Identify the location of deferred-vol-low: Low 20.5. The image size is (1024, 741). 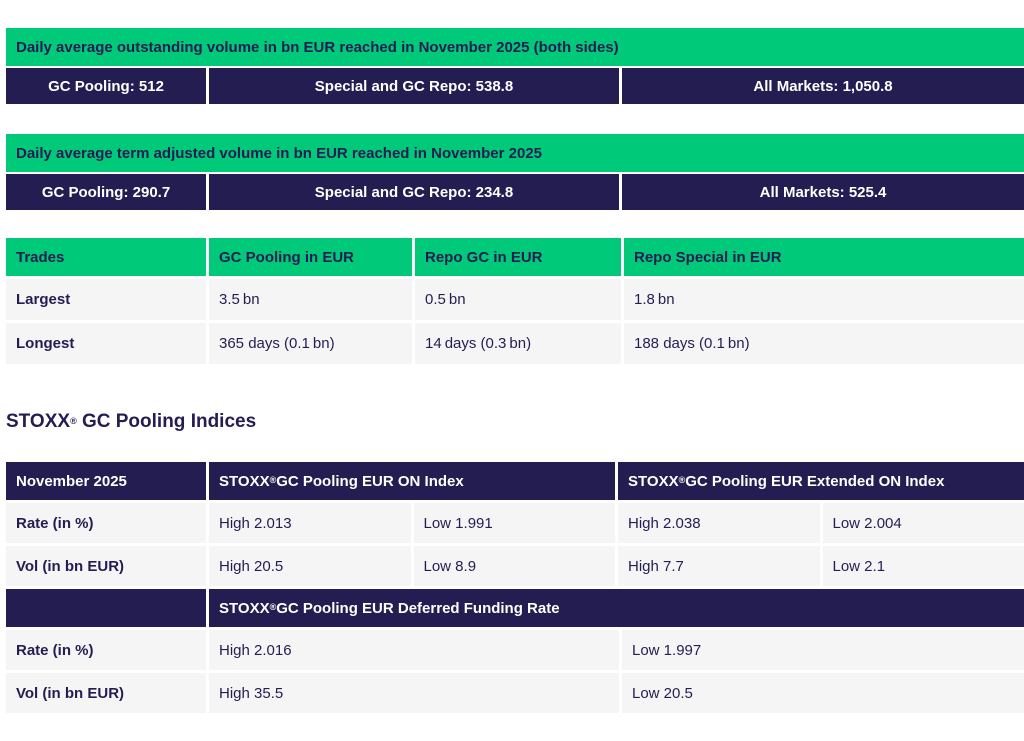
(823, 693).